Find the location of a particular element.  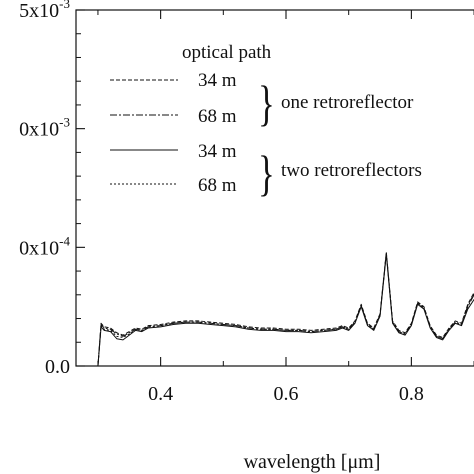

y-tick-label: 0x10⁻³ is located at coordinates (44, 128).